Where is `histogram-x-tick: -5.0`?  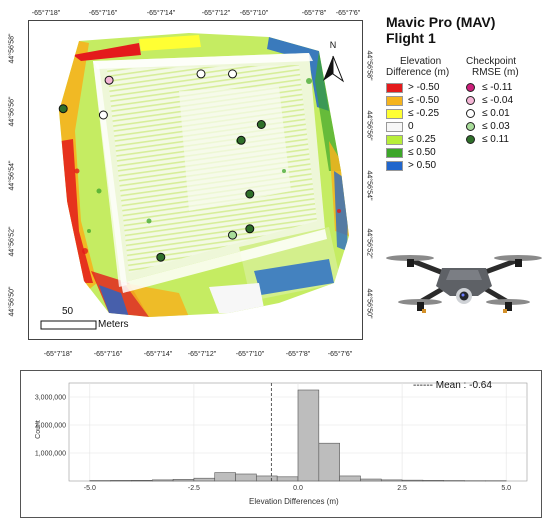
histogram-x-tick: -5.0 is located at coordinates (90, 488).